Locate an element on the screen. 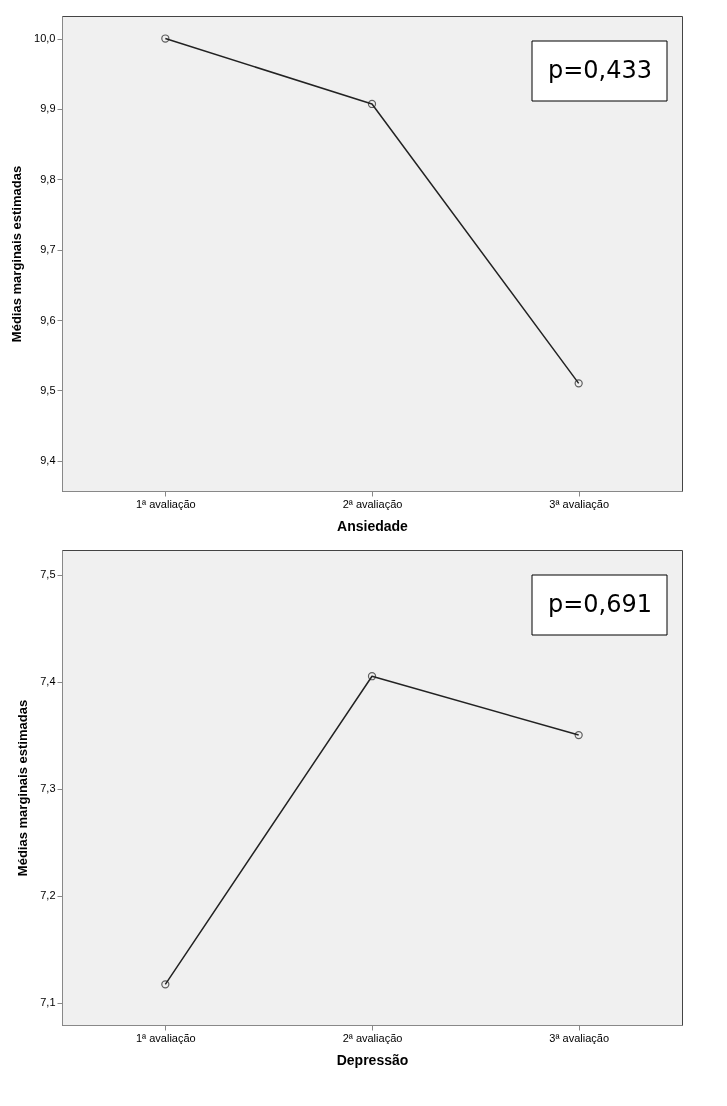 This screenshot has height=1106, width=727. y-tick-label: 9,9 is located at coordinates (48, 108).